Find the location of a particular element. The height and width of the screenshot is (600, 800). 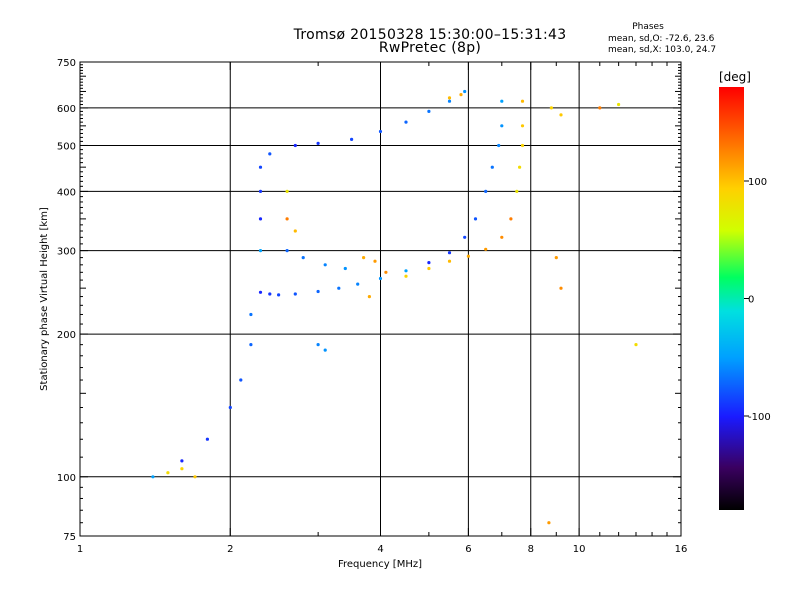

colorbar-tick-label: -100 is located at coordinates (759, 417).